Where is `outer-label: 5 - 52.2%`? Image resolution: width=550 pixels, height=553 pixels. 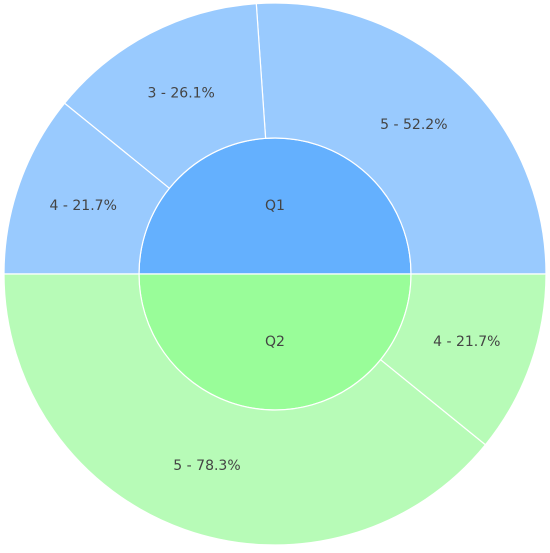 outer-label: 5 - 52.2% is located at coordinates (413, 125).